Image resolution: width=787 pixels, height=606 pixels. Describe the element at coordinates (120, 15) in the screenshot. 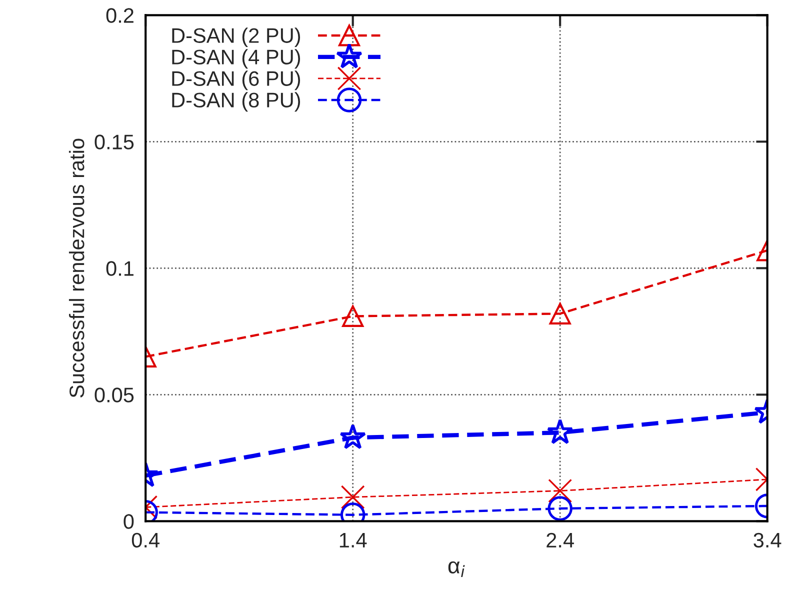

I see `y-tick-label: 0.2` at that location.